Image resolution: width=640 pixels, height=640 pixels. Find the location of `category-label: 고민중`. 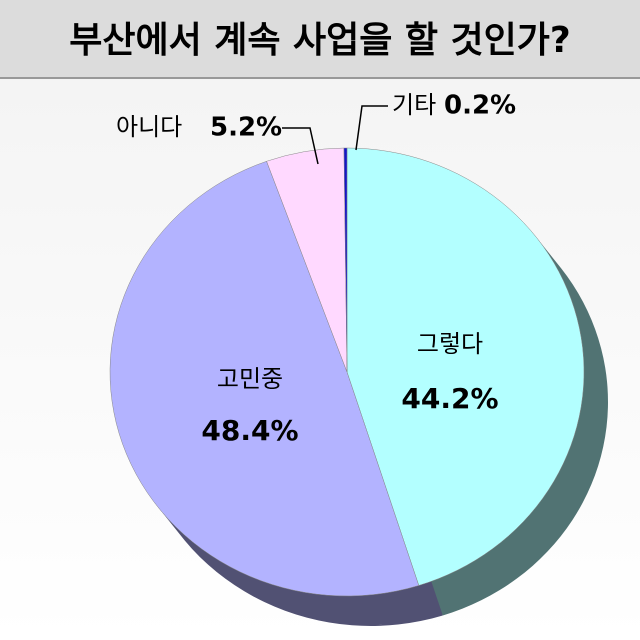

category-label: 고민중 is located at coordinates (250, 379).